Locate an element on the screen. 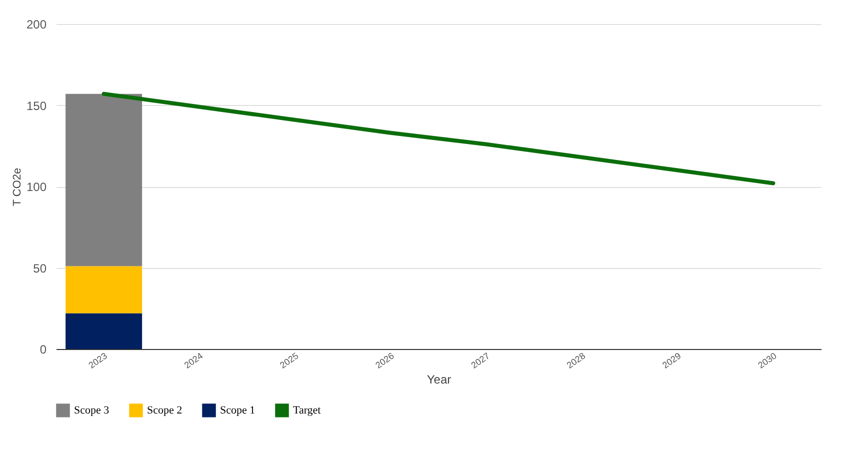 The width and height of the screenshot is (861, 450). legend-label: Target is located at coordinates (307, 410).